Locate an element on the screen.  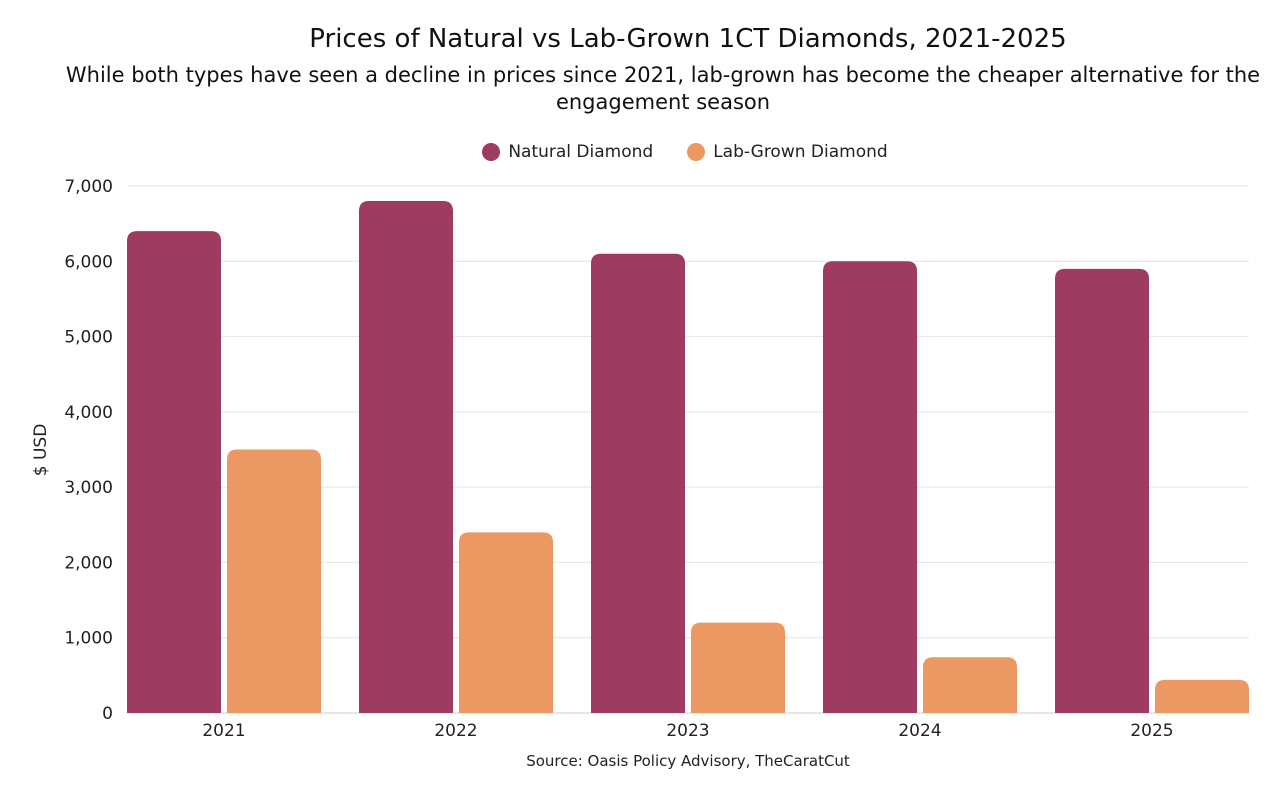
x-tick-label: 2024 is located at coordinates (919, 731).